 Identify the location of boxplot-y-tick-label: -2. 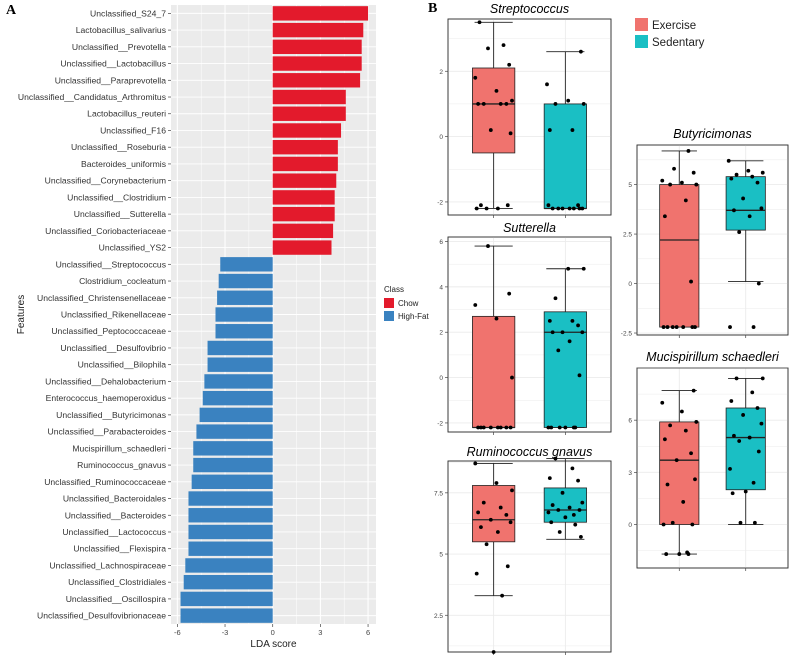
(440, 423).